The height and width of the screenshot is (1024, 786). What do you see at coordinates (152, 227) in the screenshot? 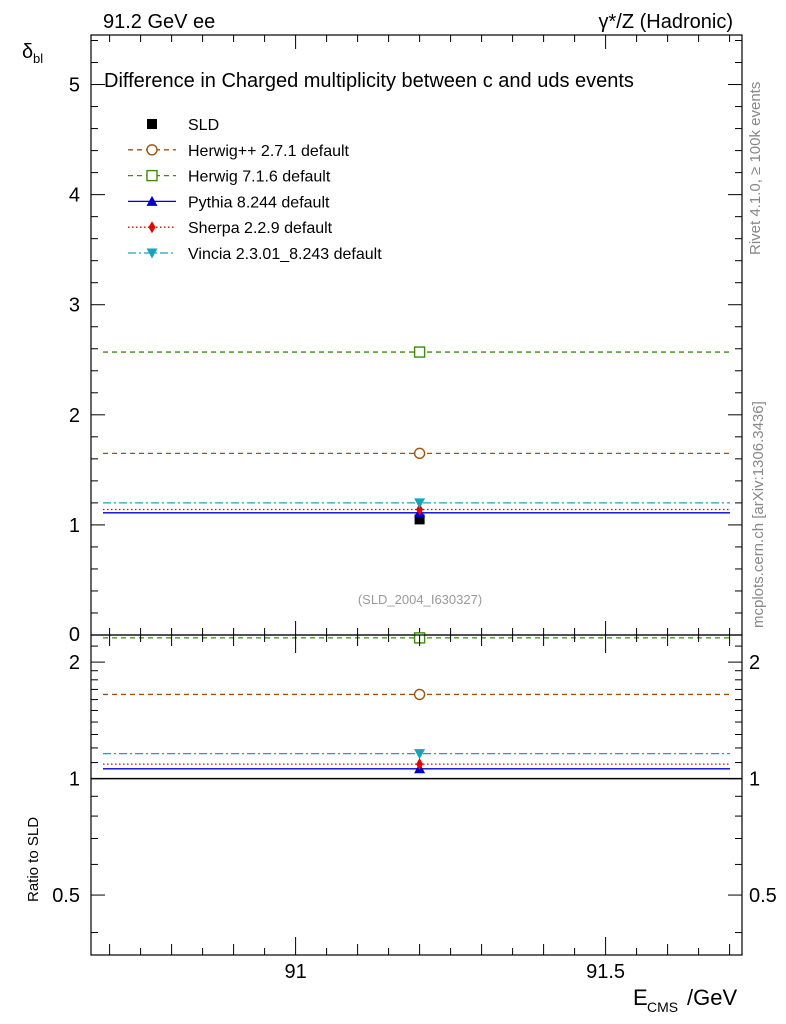
I see `legend-sherpa-2-2-9-default-marker` at bounding box center [152, 227].